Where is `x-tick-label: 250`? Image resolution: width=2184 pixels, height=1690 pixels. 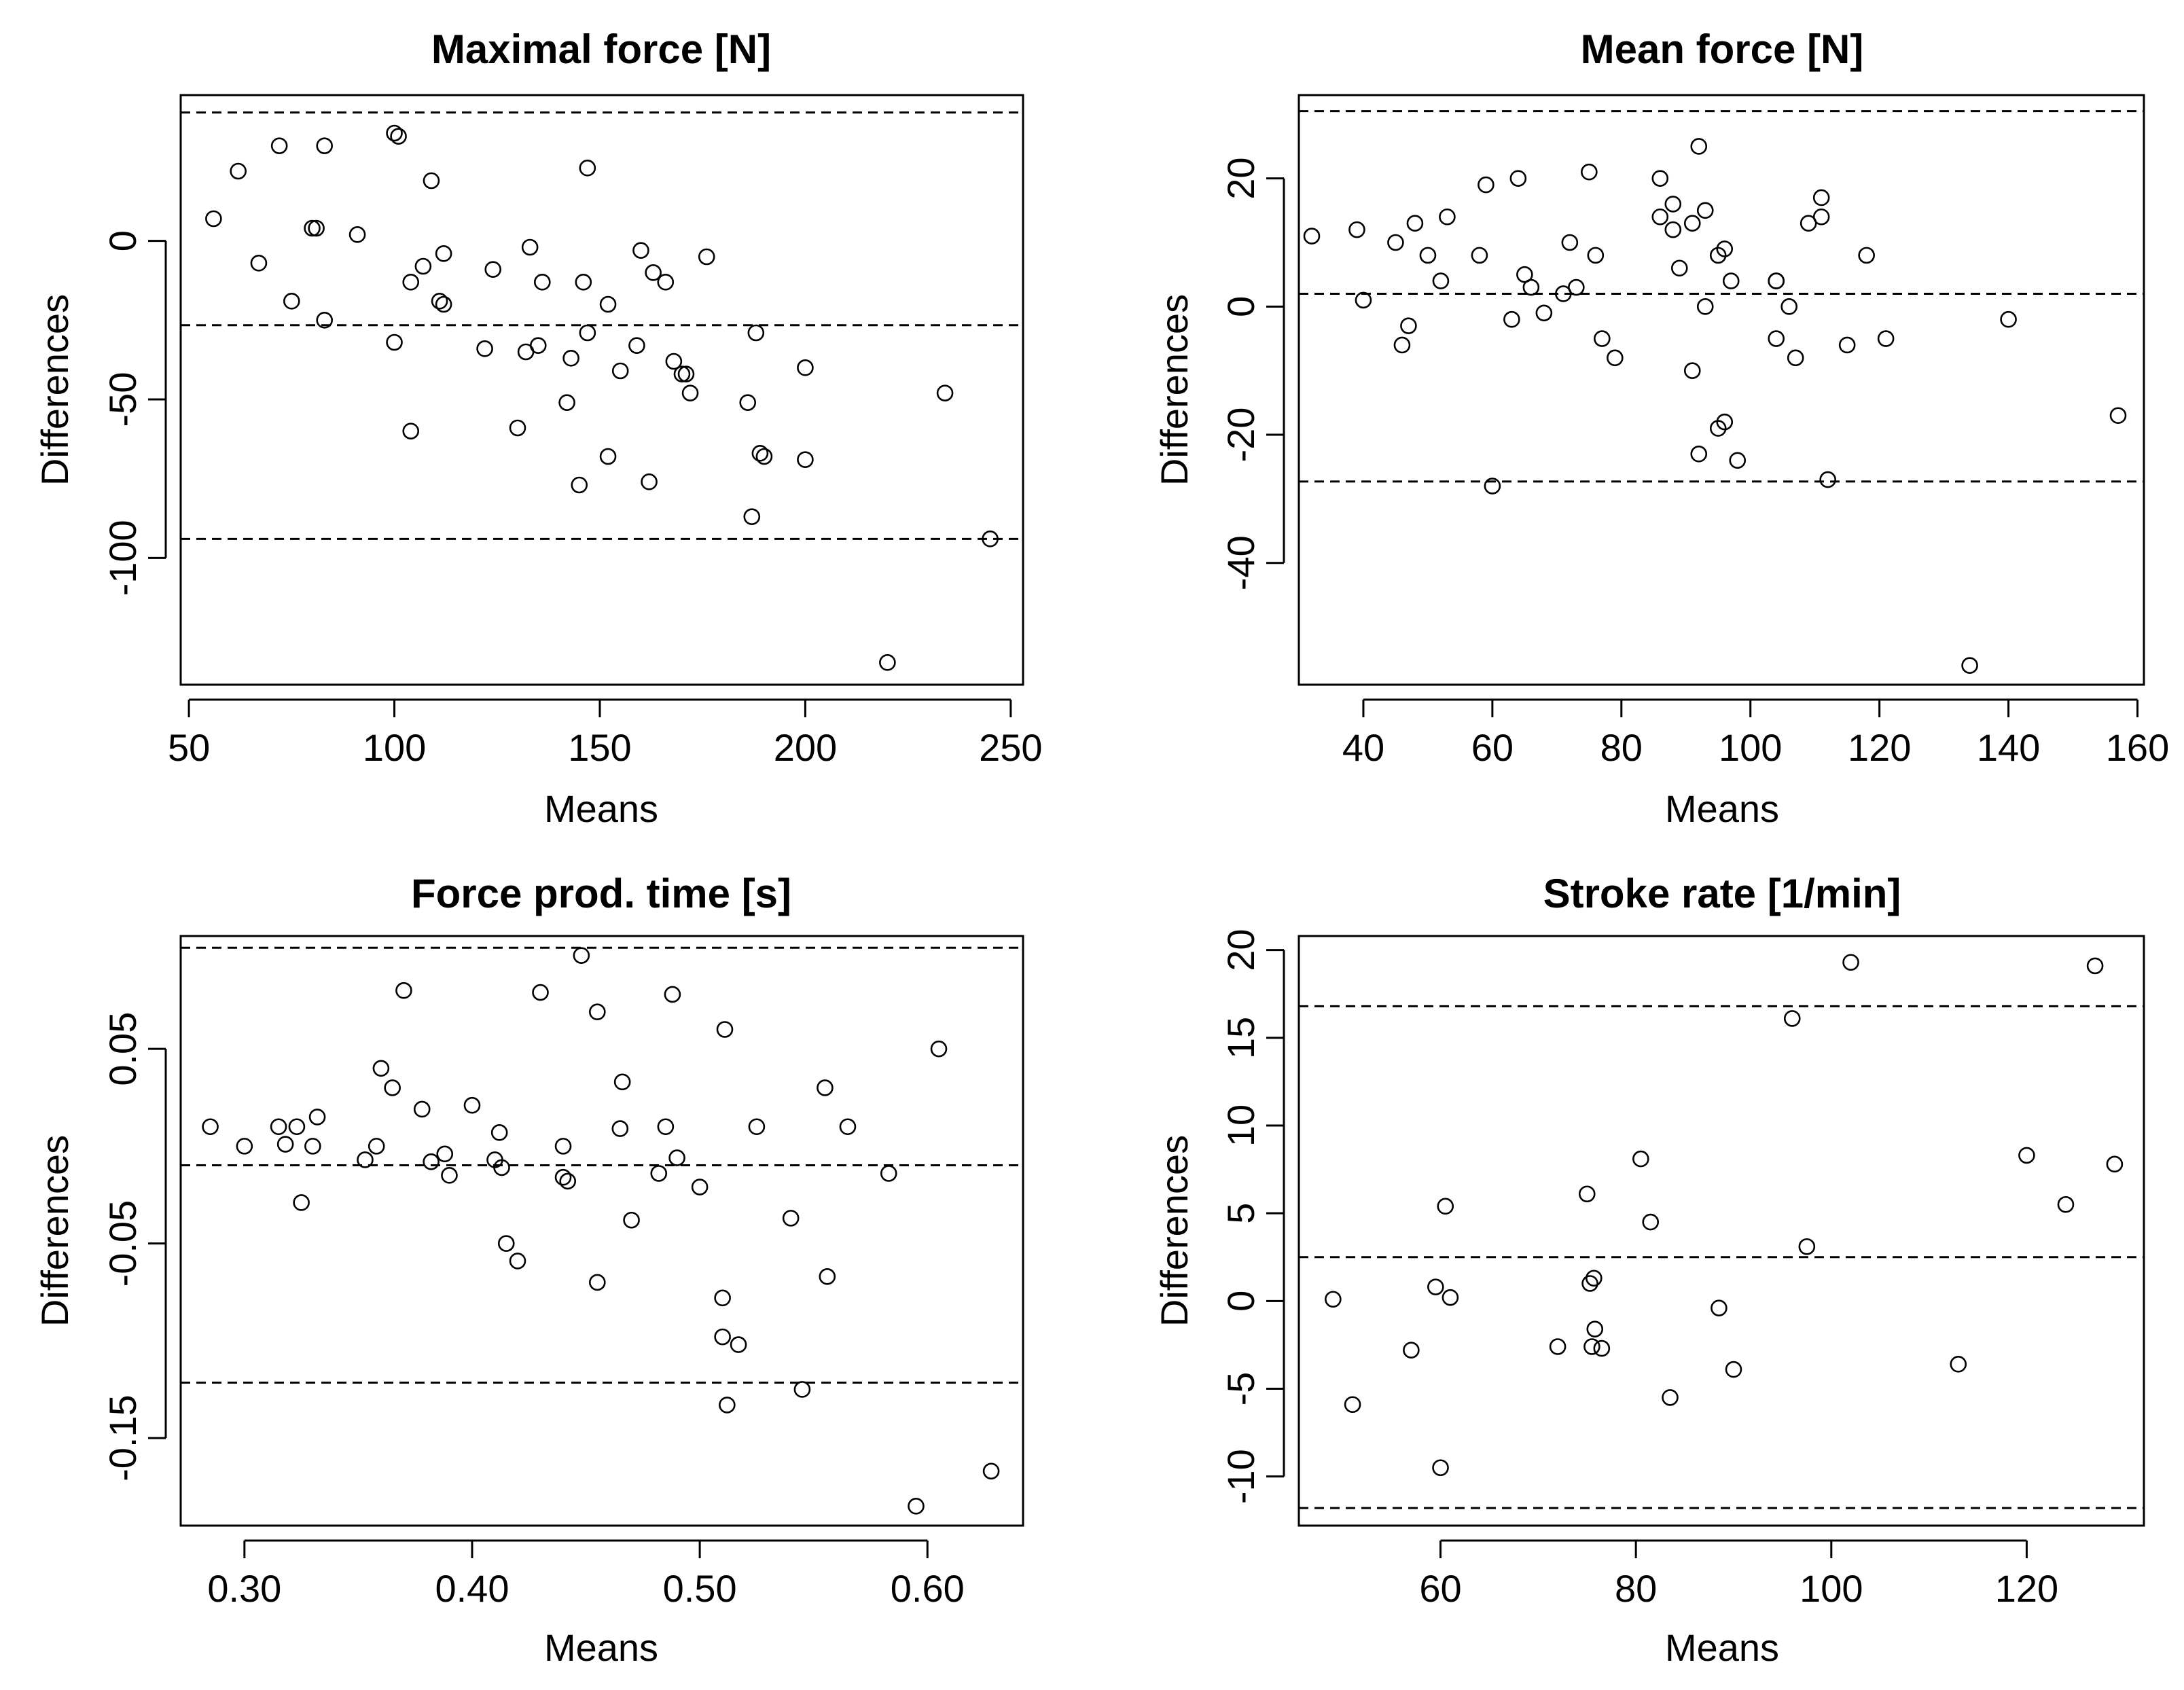
x-tick-label: 250 is located at coordinates (1010, 748).